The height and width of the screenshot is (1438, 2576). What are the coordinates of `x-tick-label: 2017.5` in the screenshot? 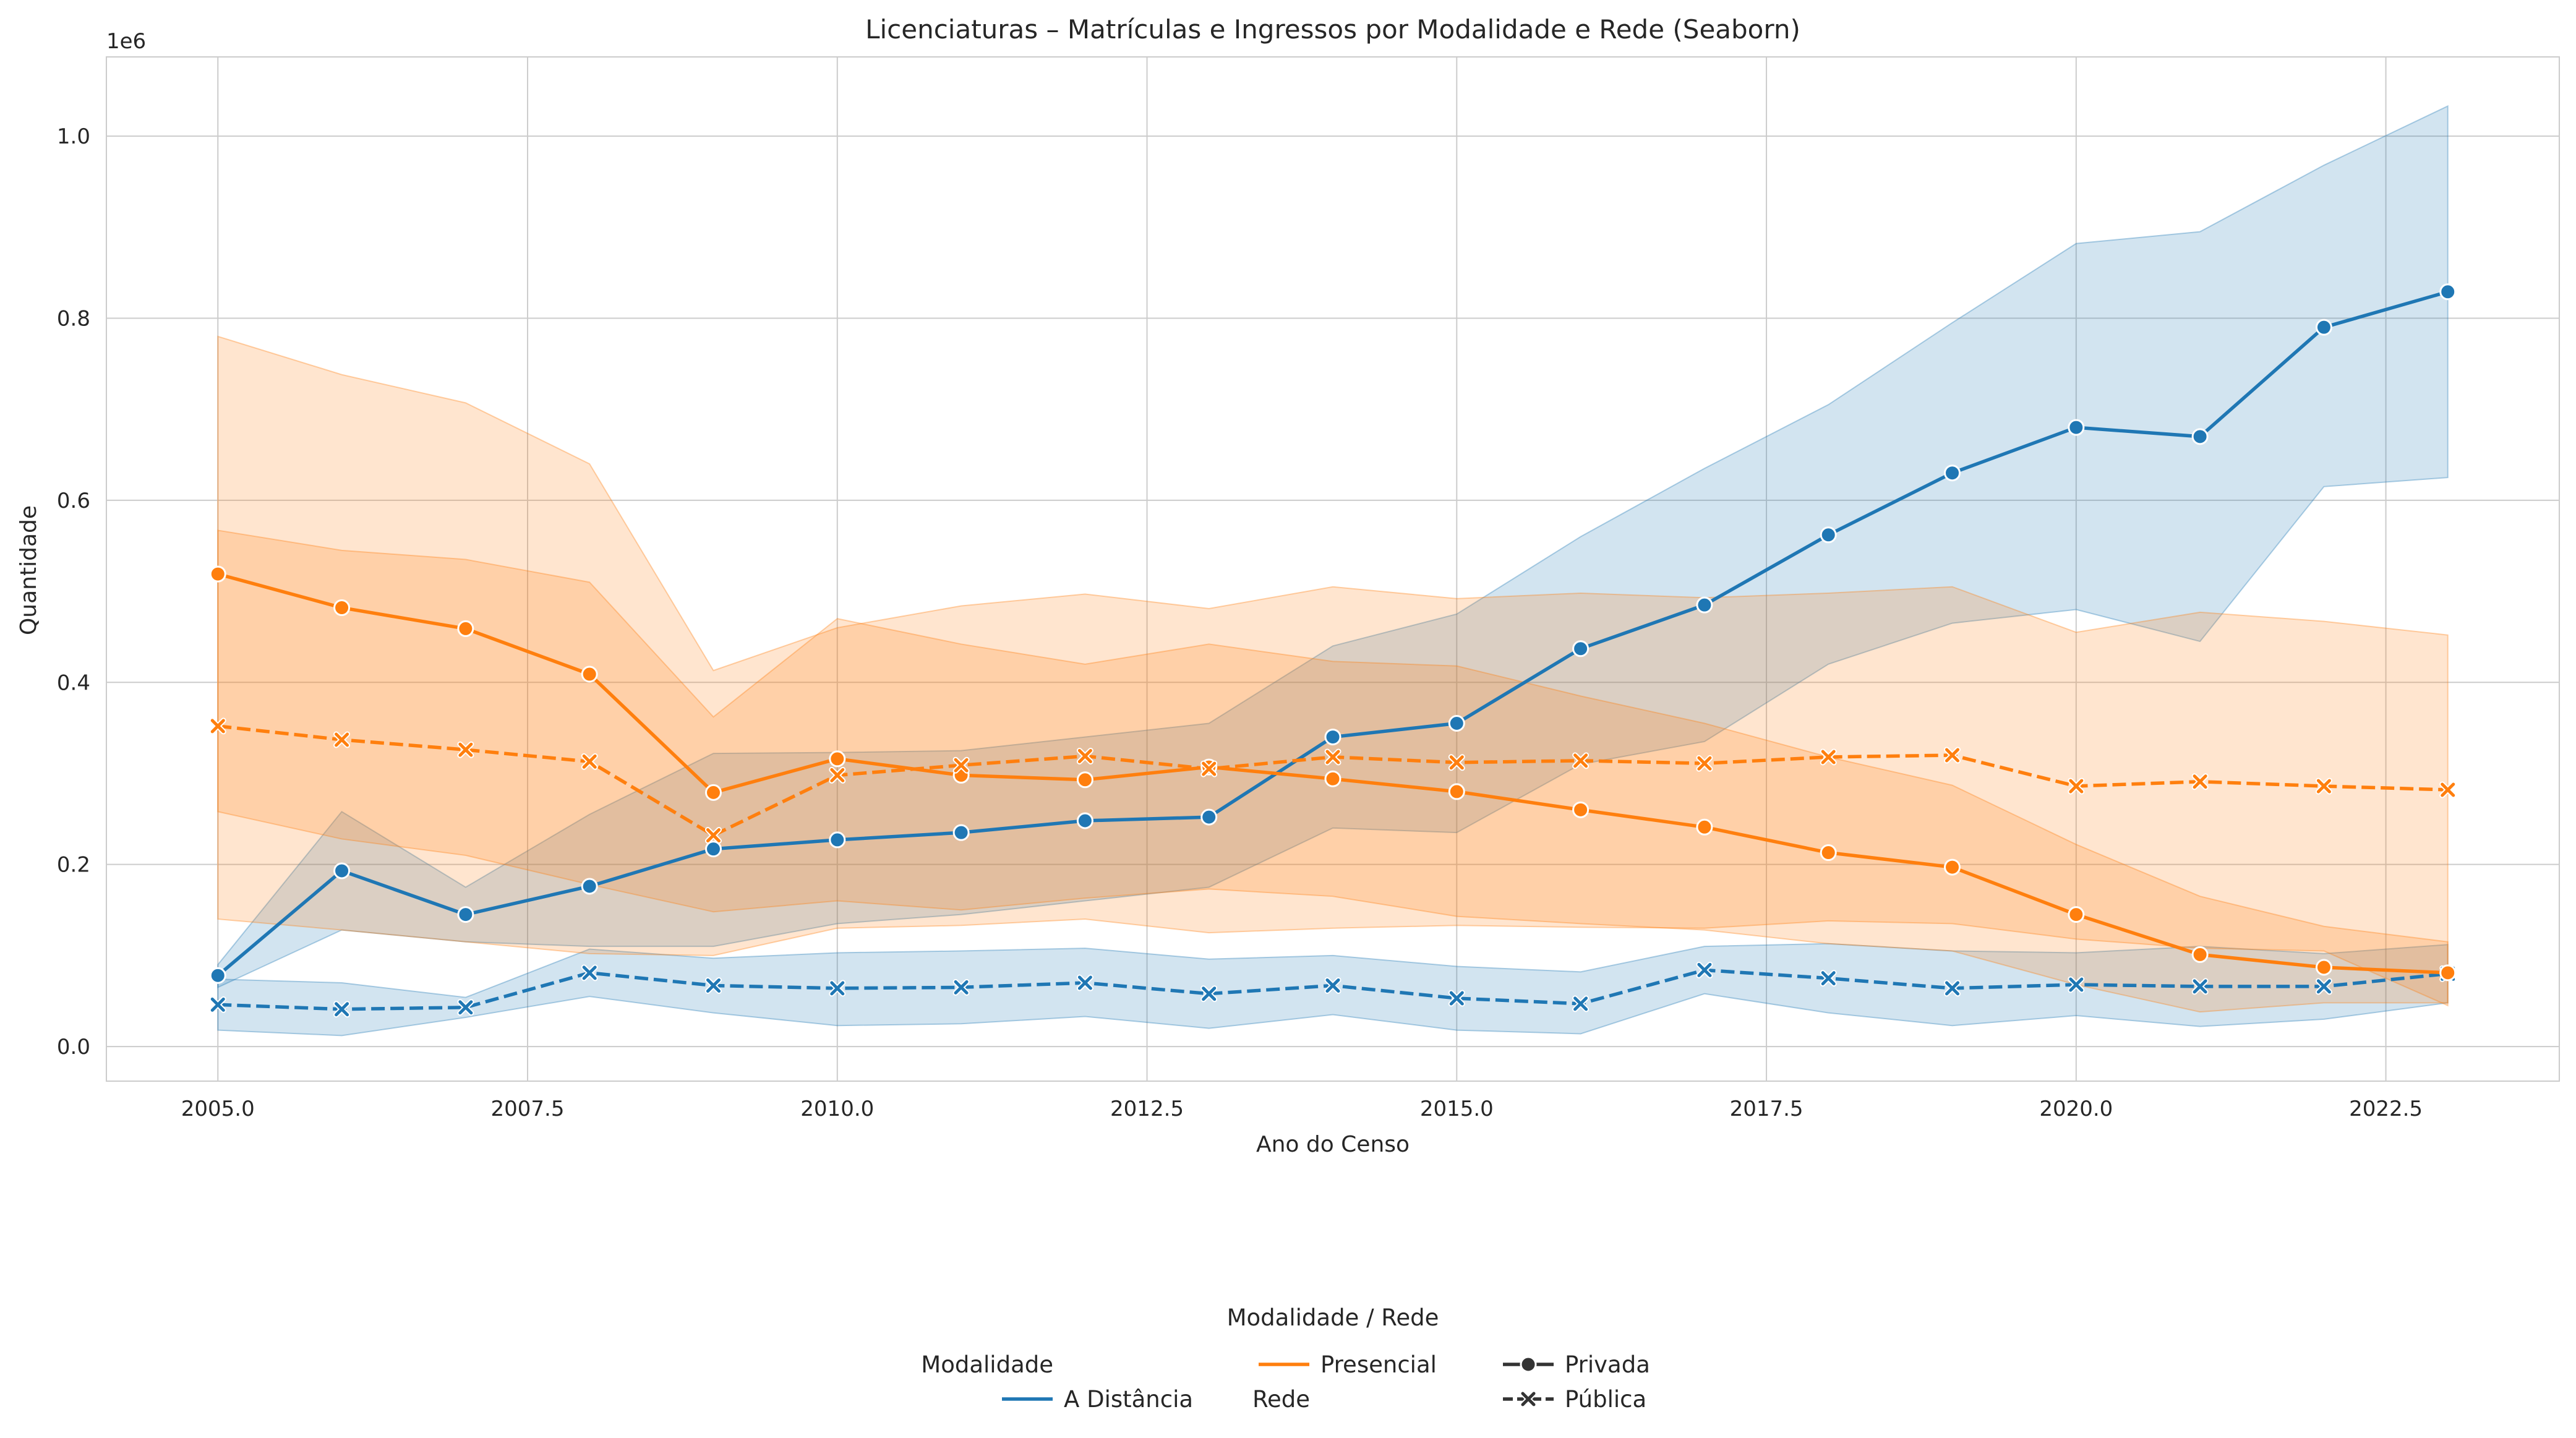 It's located at (1767, 1109).